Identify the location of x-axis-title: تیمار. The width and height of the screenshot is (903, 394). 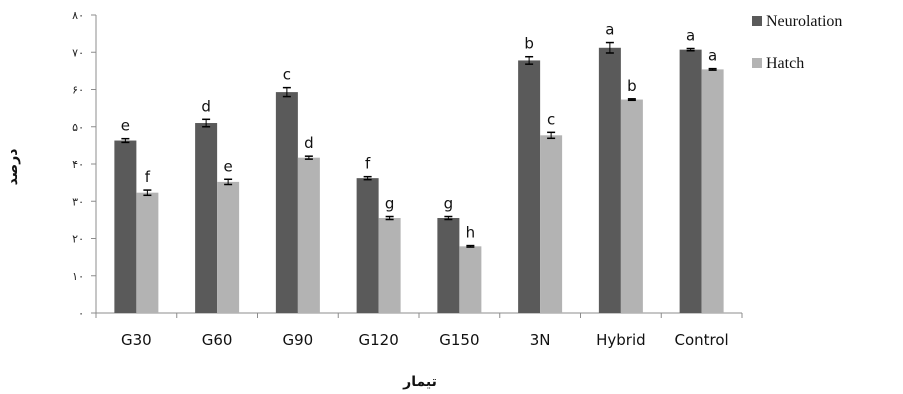
(419, 382).